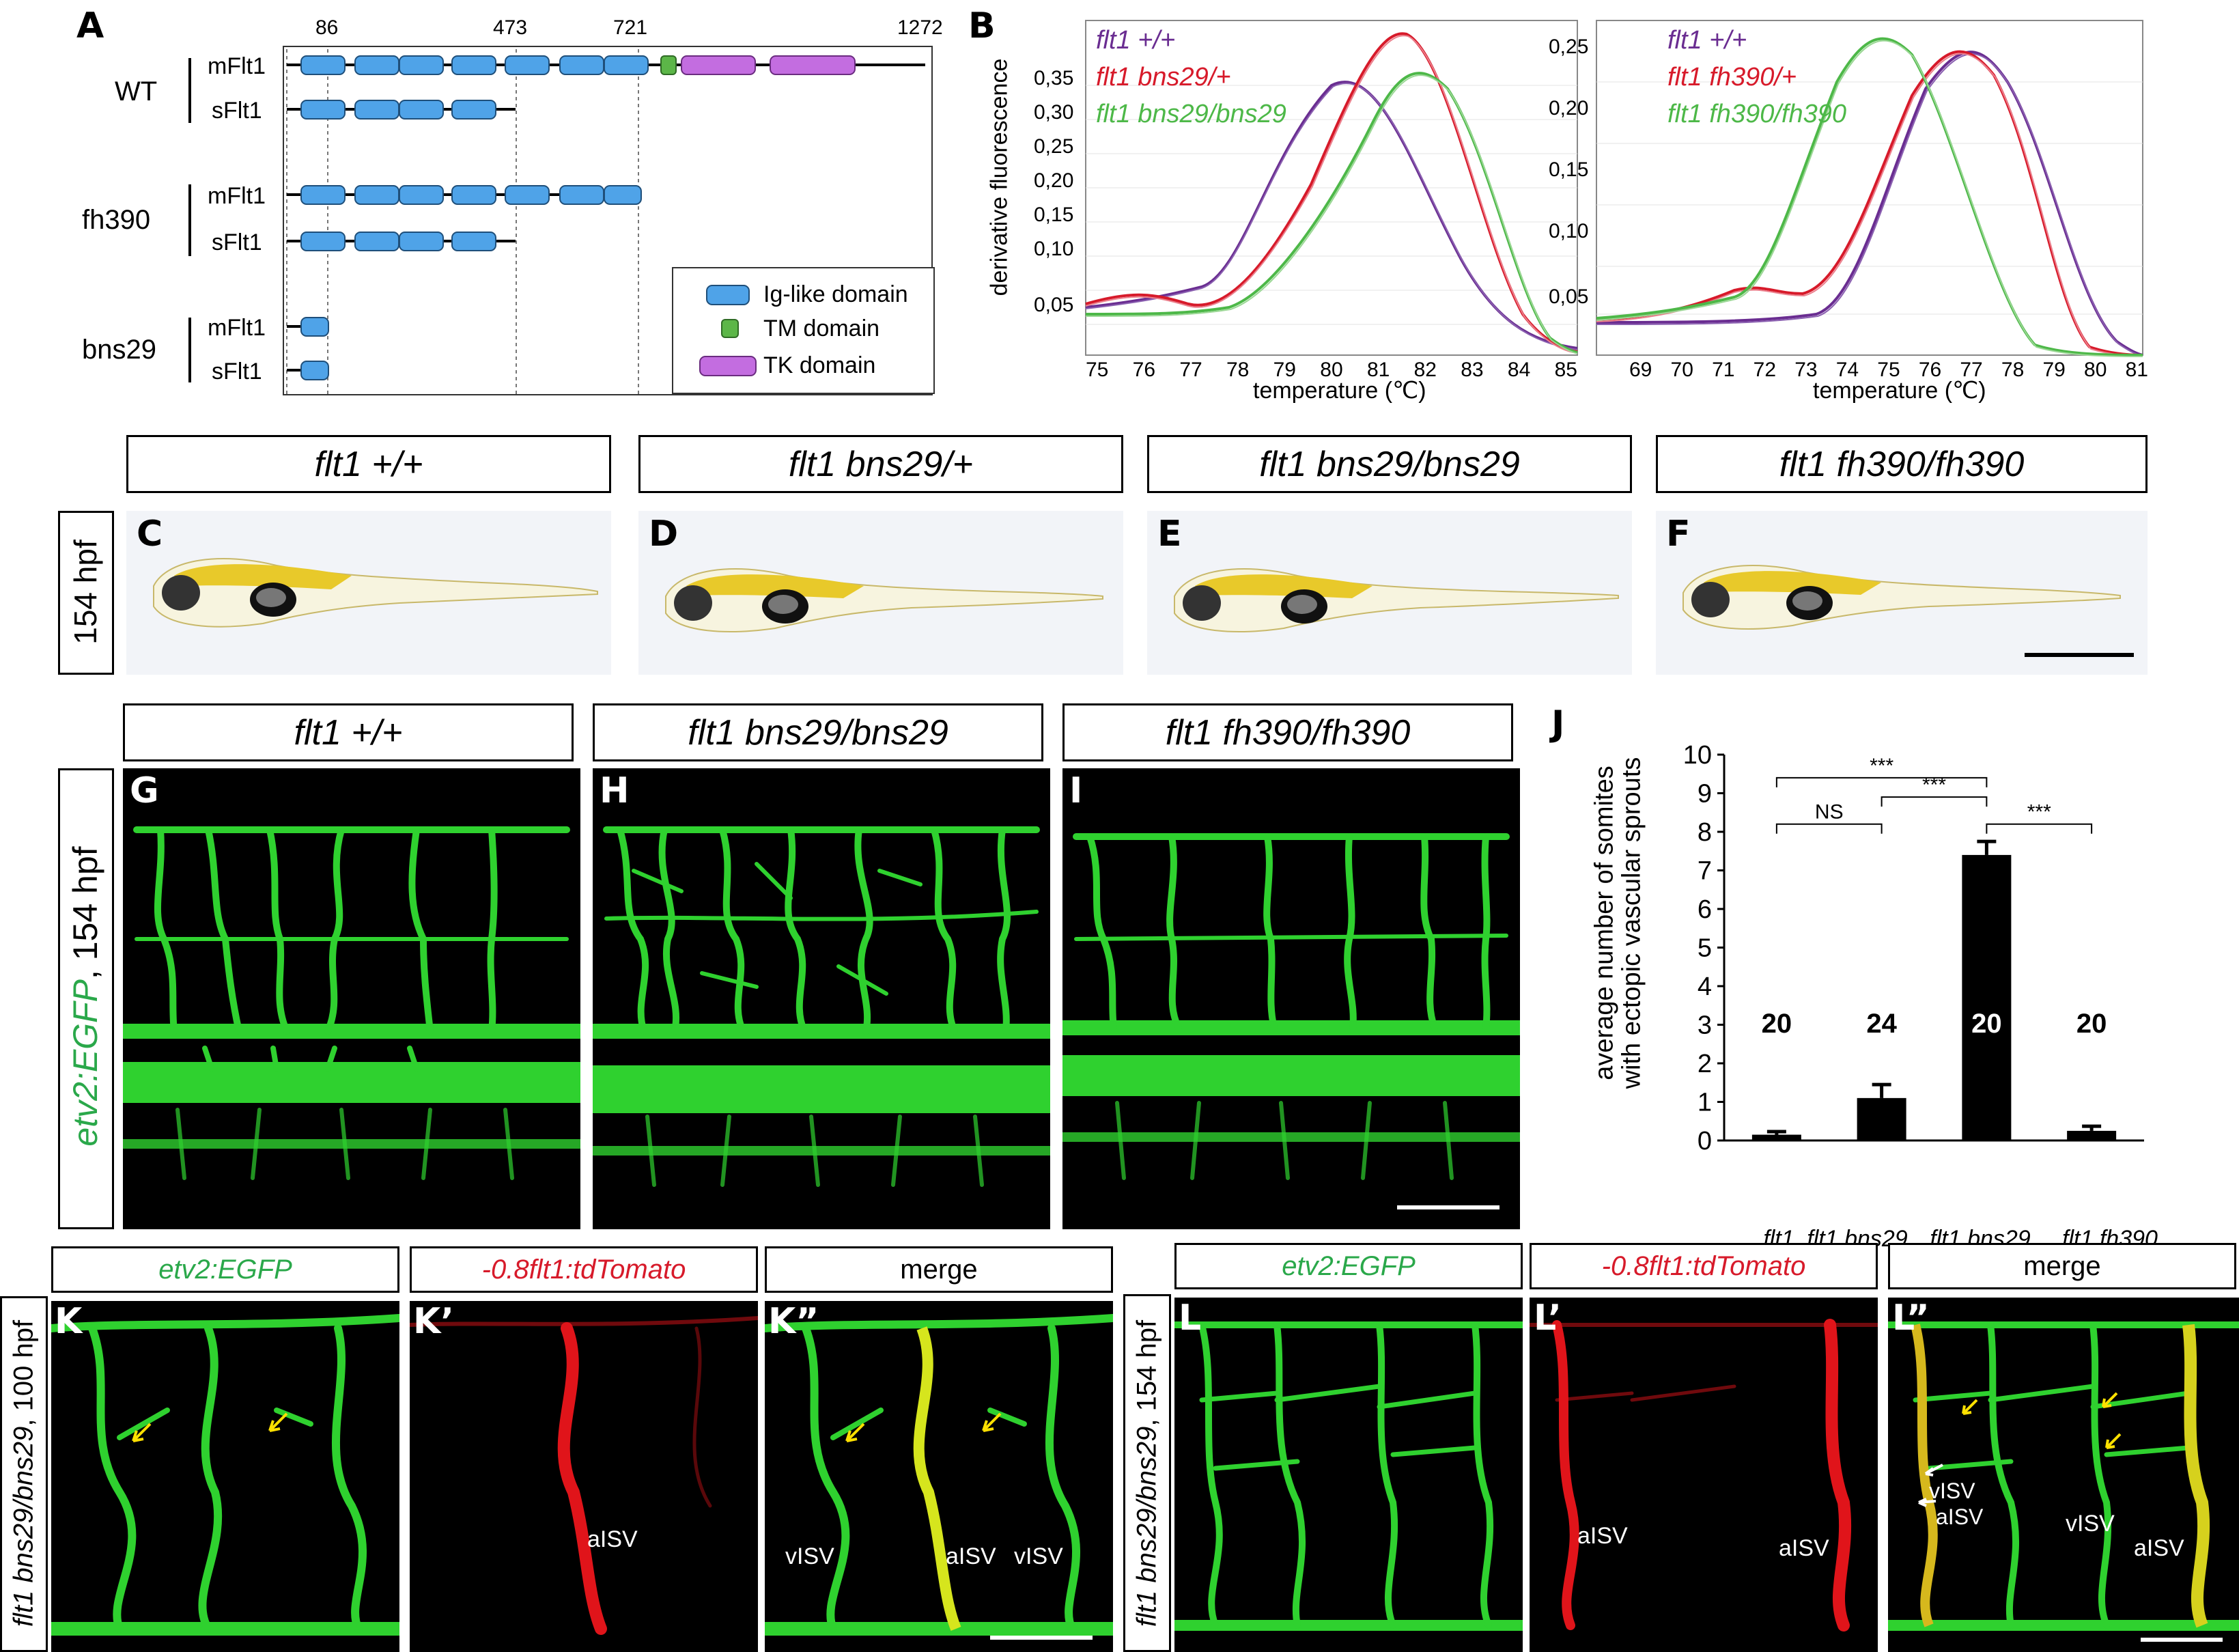 The image size is (2239, 1652). What do you see at coordinates (86, 996) in the screenshot?
I see `gi-side-label: etv2:EGFP, 154 hpf` at bounding box center [86, 996].